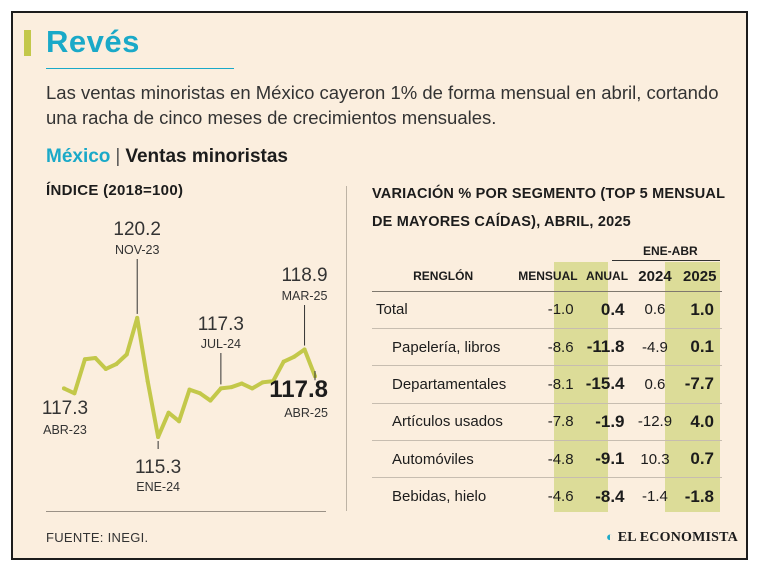 Image resolution: width=768 pixels, height=573 pixels. Describe the element at coordinates (439, 497) in the screenshot. I see `row-label: Bebidas, hielo` at that location.